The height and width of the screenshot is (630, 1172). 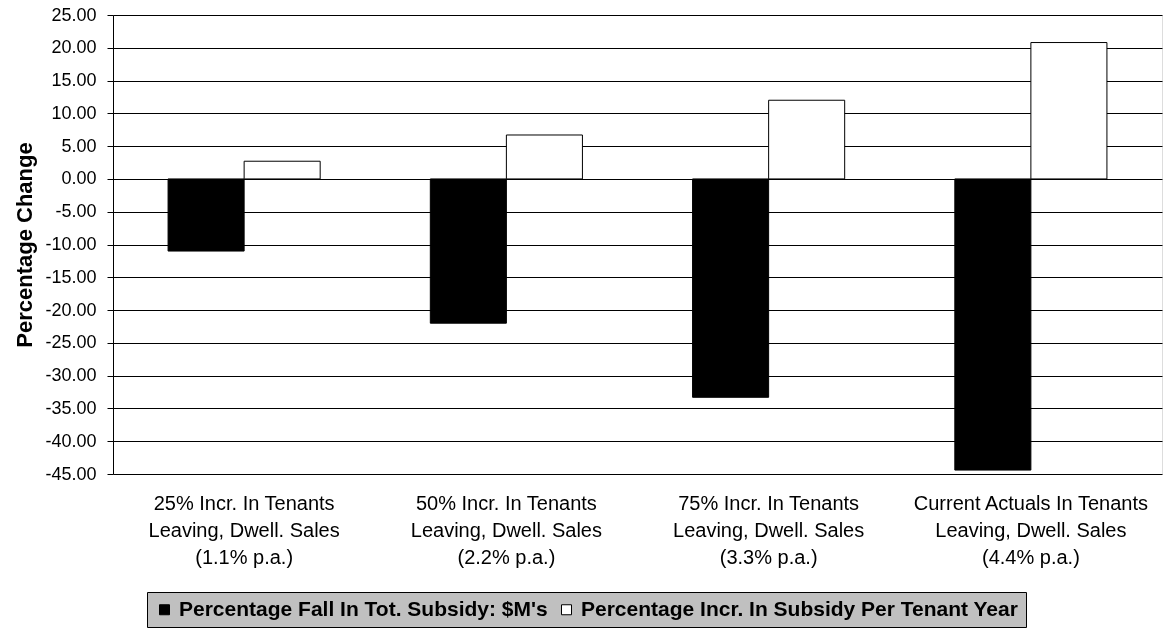 What do you see at coordinates (71, 407) in the screenshot?
I see `y-tick-label: -35.00` at bounding box center [71, 407].